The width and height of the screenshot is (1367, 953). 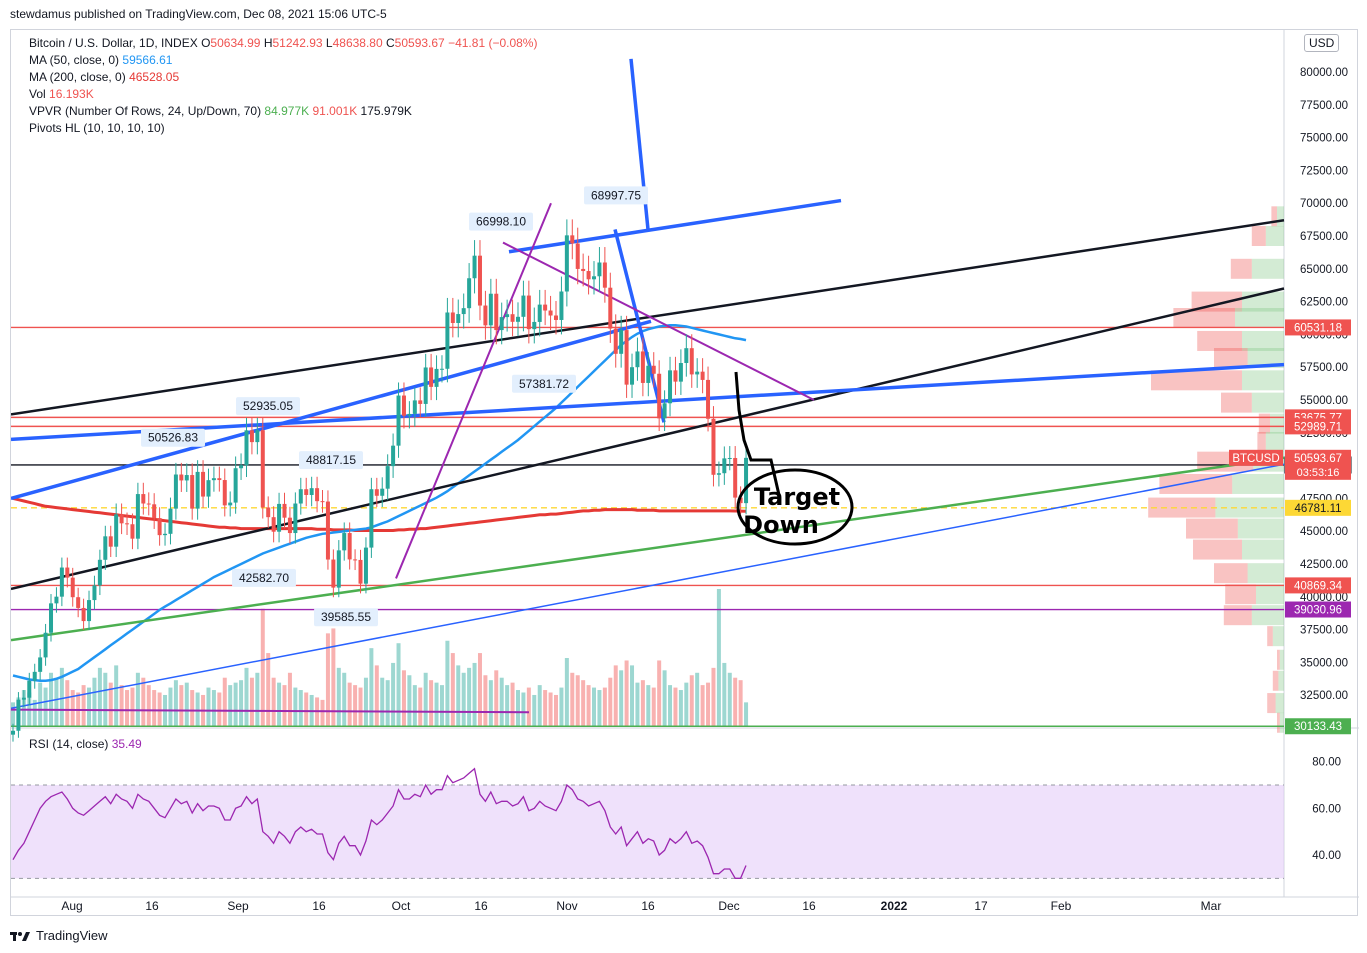 I want to click on legend-vol-row: Vol 16.193K, so click(x=61, y=94).